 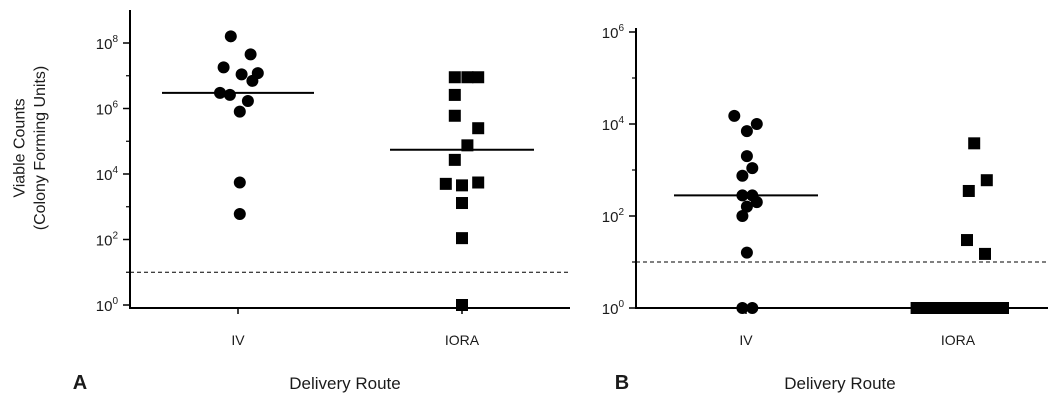 I want to click on y-tick-label: 10⁸, so click(x=107, y=43).